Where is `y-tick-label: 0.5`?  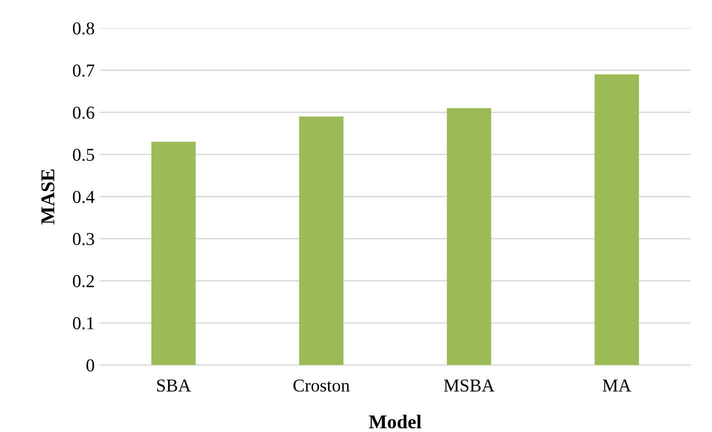 y-tick-label: 0.5 is located at coordinates (83, 154).